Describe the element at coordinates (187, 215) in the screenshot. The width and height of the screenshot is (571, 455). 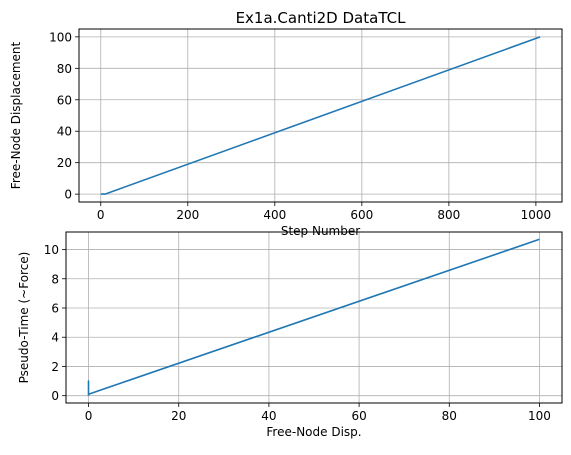
I see `plot1-x-tick-label: 200` at that location.